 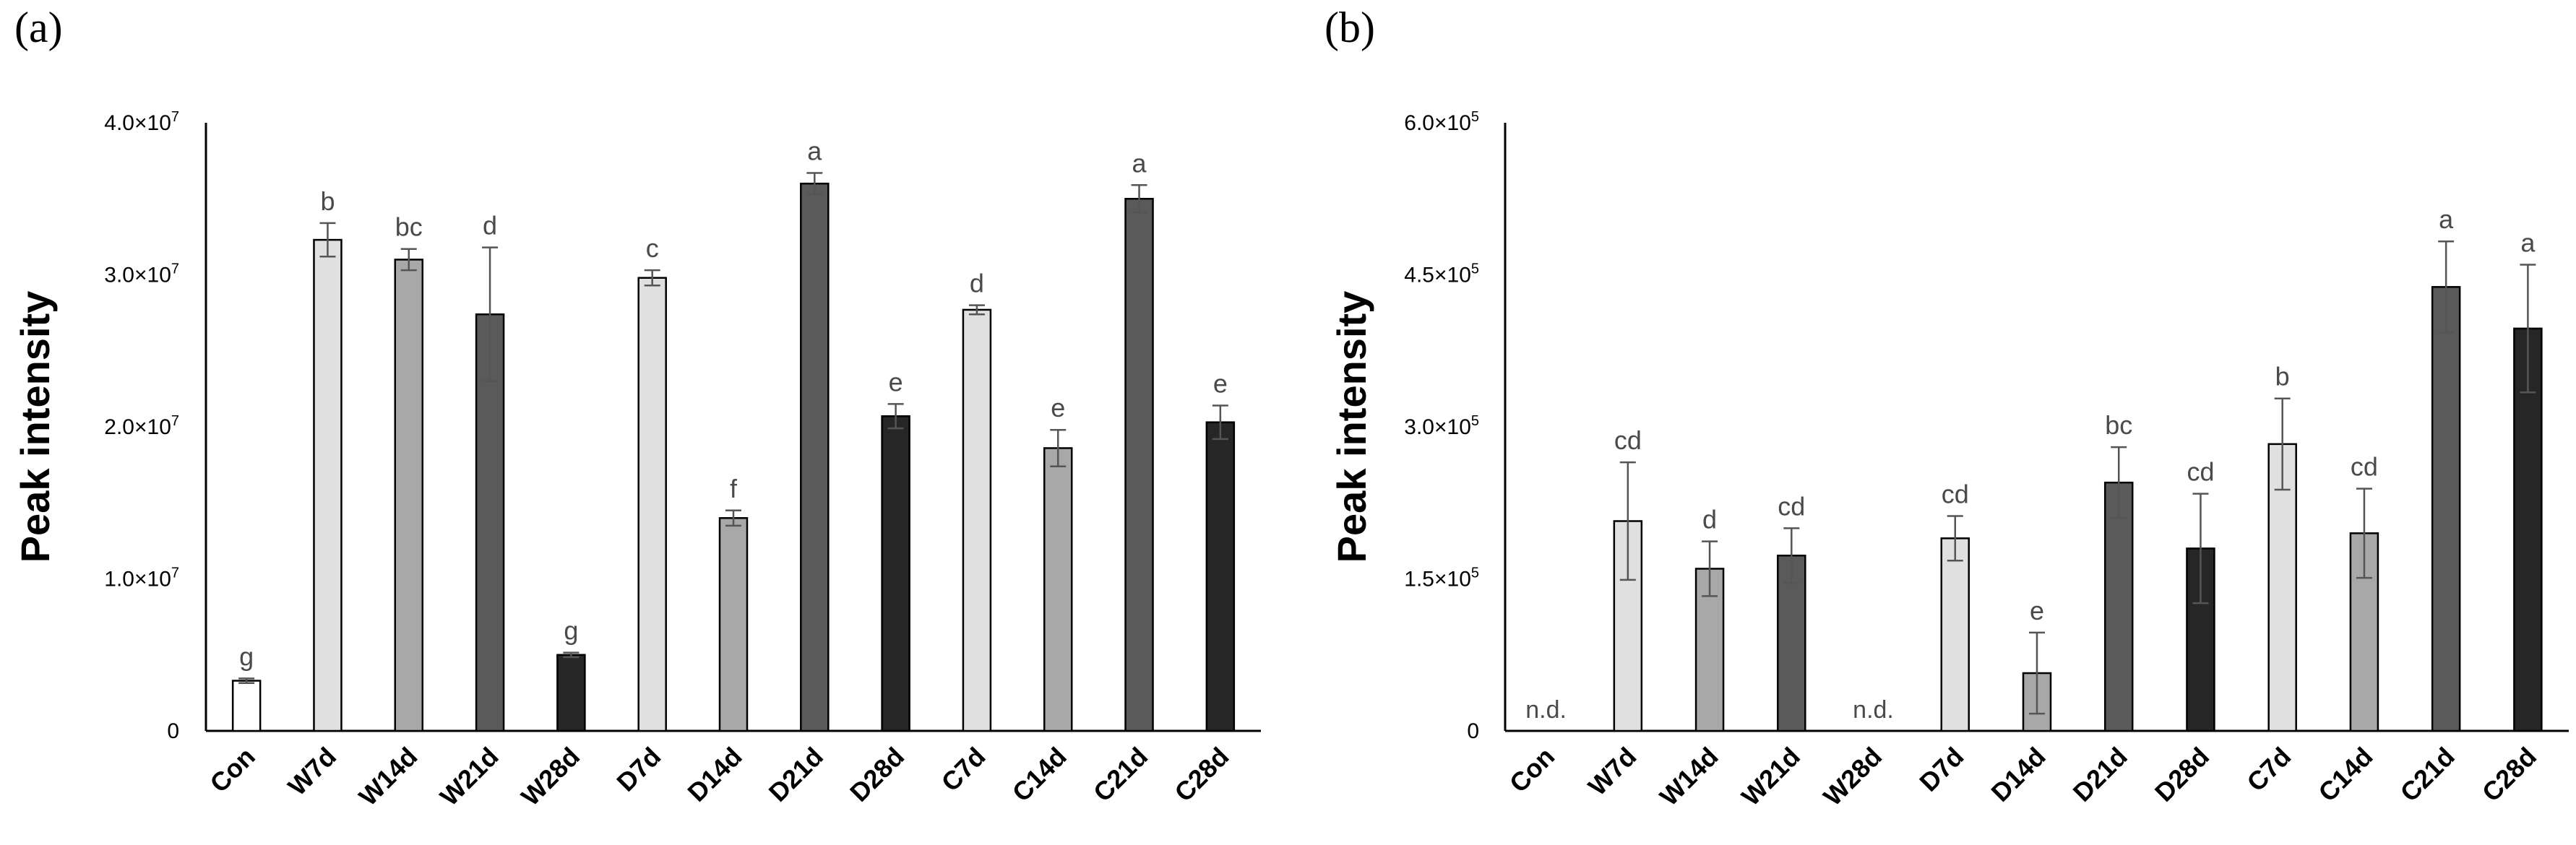 What do you see at coordinates (141, 426) in the screenshot?
I see `y-tick-label: 2.0×10⁷` at bounding box center [141, 426].